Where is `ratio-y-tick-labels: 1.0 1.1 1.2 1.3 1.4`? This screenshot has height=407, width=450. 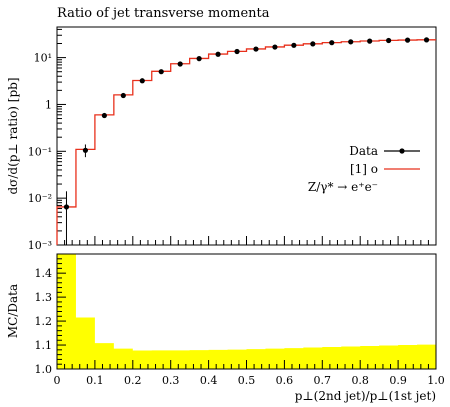
ratio-y-tick-labels: 1.0 1.1 1.2 1.3 1.4 is located at coordinates (44, 321).